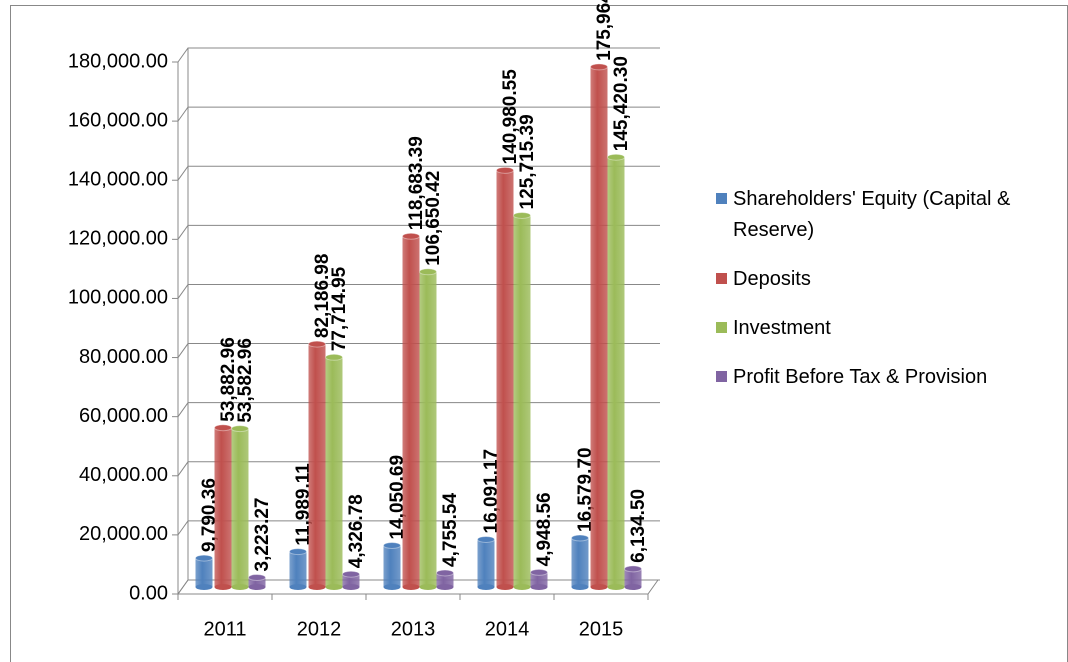 This screenshot has height=662, width=1068. What do you see at coordinates (245, 380) in the screenshot?
I see `value-label: 53,582.96` at bounding box center [245, 380].